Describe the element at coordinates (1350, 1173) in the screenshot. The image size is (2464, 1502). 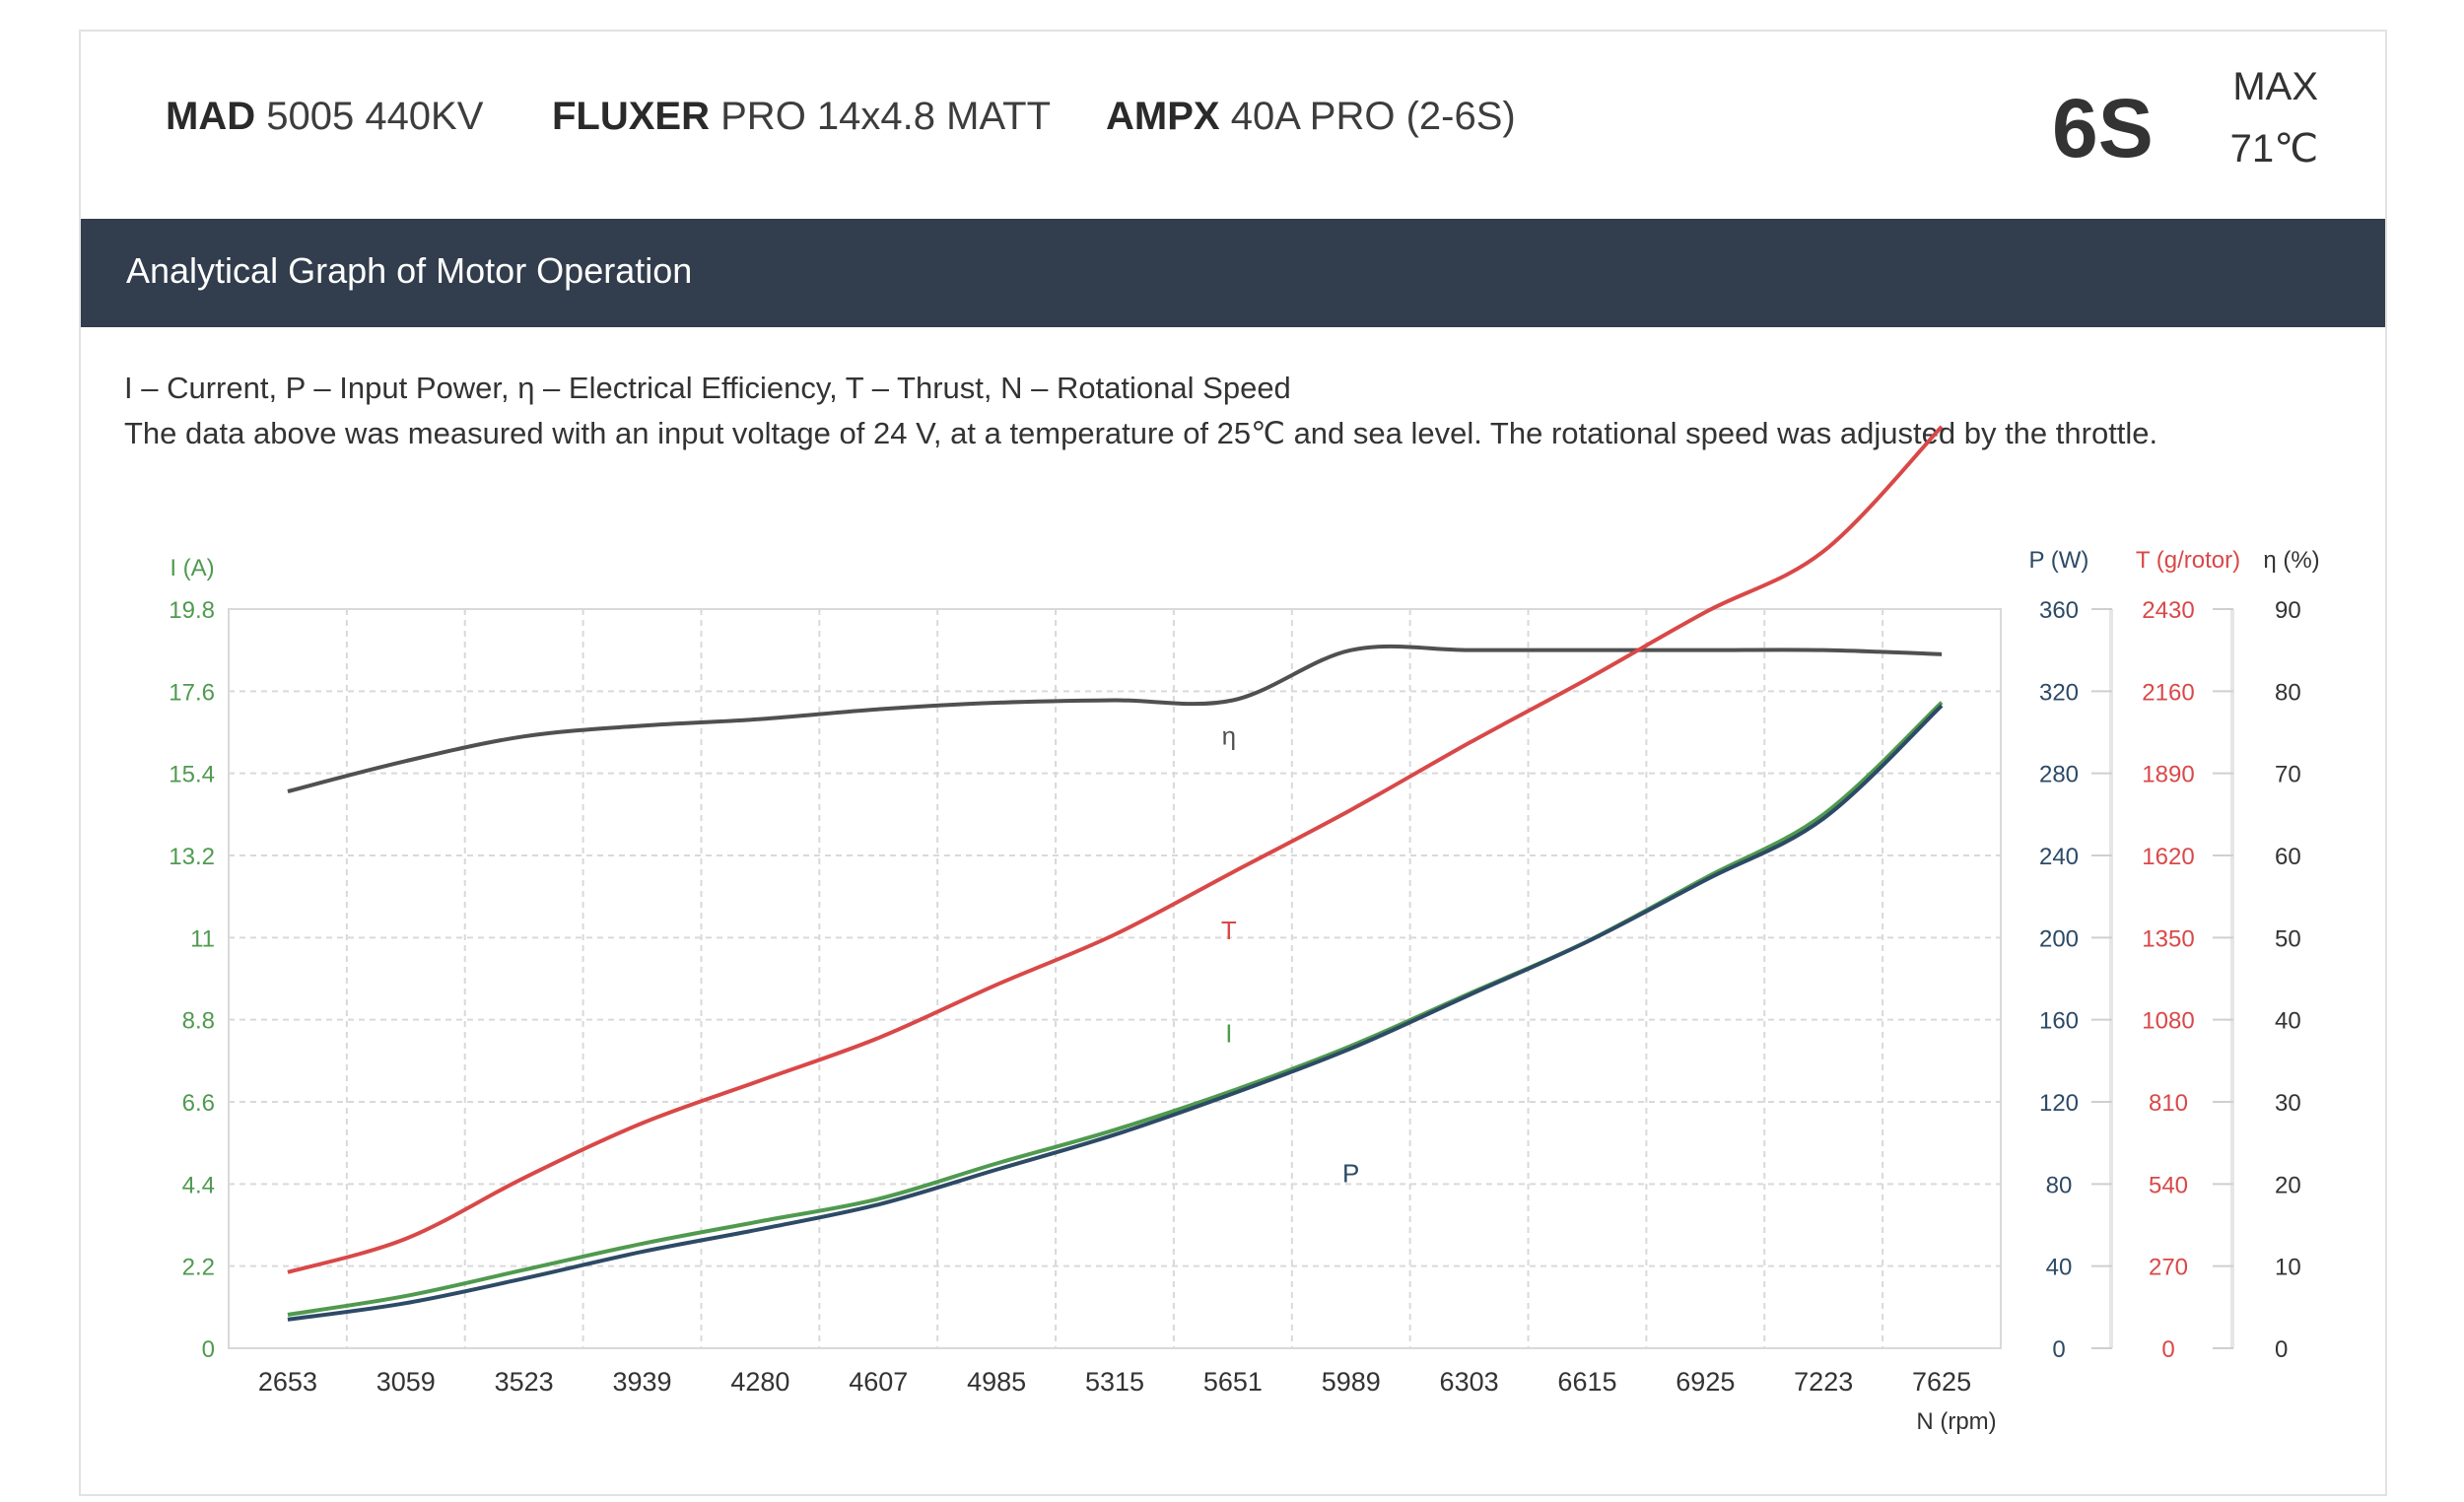
I see `series-label-P: P` at that location.